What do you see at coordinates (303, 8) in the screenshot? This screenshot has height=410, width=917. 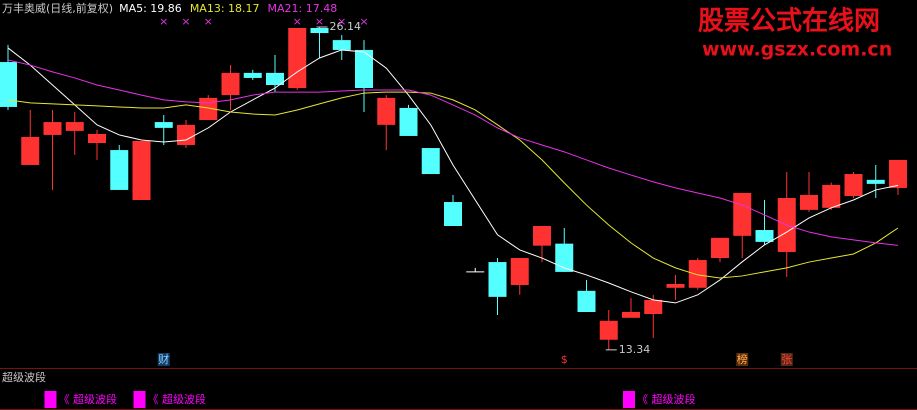 I see `legend-entry: MA21: 17.48` at bounding box center [303, 8].